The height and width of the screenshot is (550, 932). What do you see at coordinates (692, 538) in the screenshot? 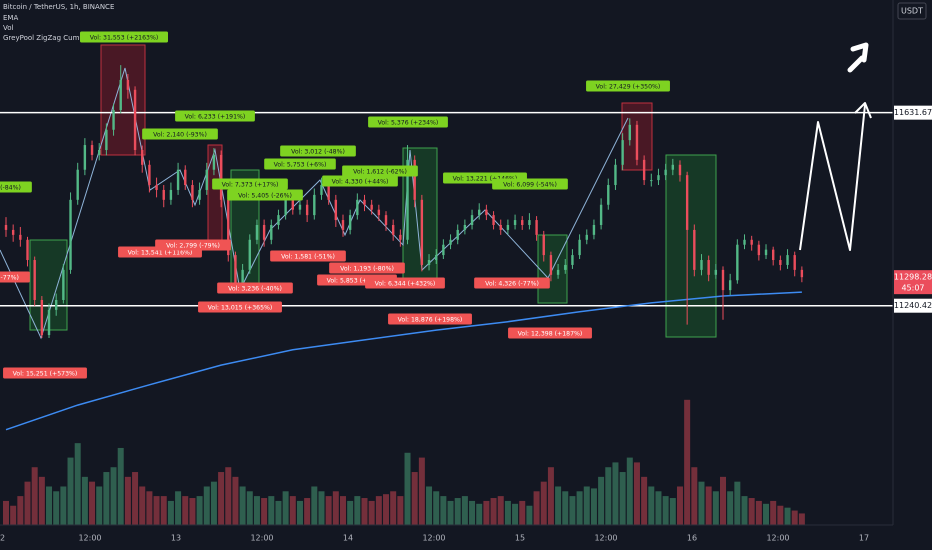
I see `x-tick-label: 16` at bounding box center [692, 538].